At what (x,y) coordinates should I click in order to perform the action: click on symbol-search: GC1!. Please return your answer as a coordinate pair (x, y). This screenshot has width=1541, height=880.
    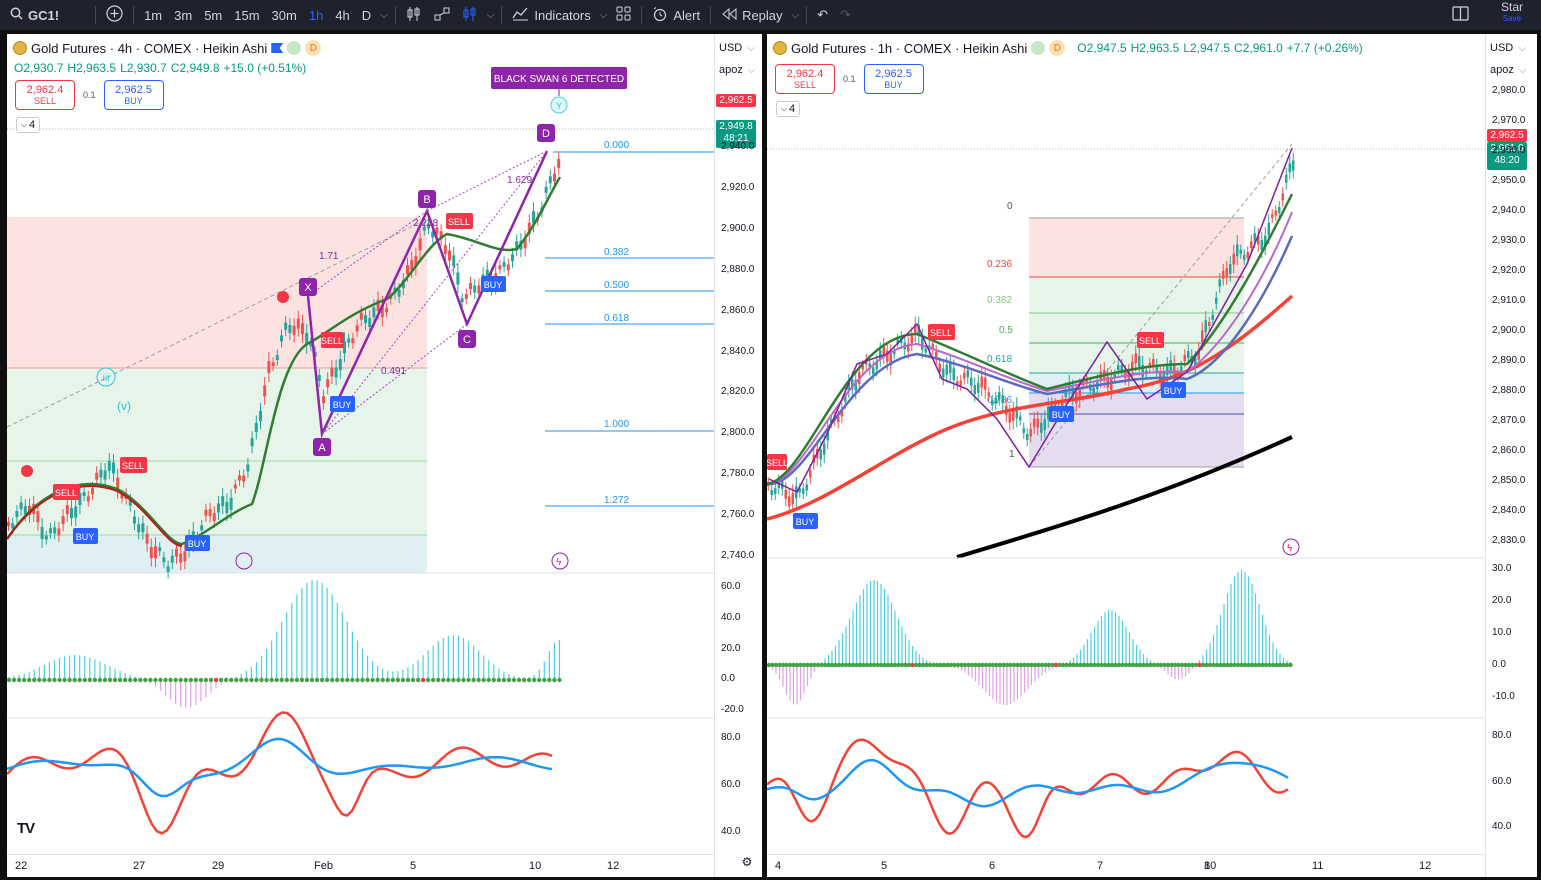
    Looking at the image, I should click on (32, 15).